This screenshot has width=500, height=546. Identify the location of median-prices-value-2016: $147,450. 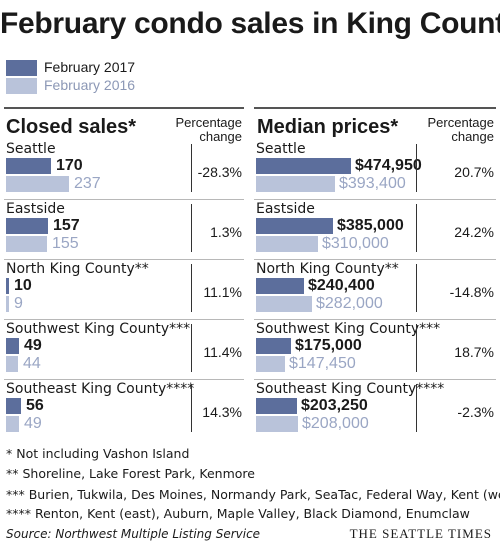
(322, 363).